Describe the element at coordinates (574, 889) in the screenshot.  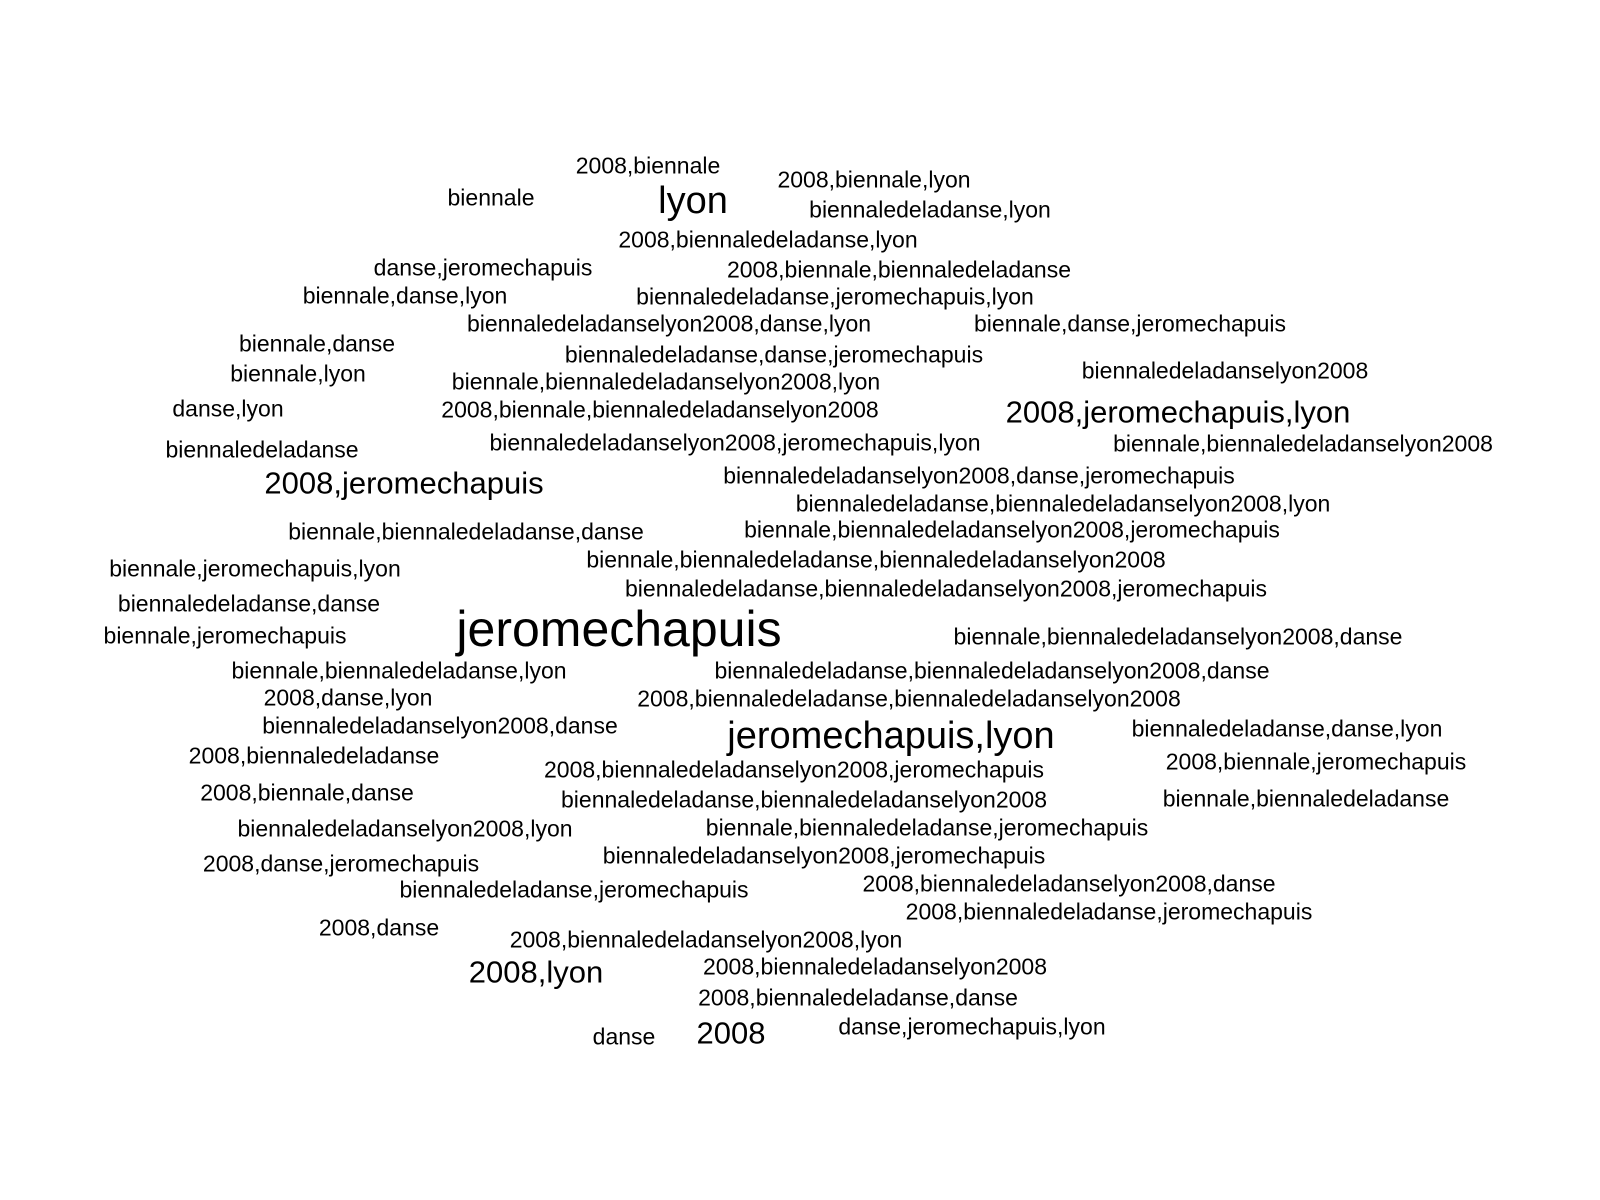
I see `word: biennaledeladanse,jeromechapuis` at that location.